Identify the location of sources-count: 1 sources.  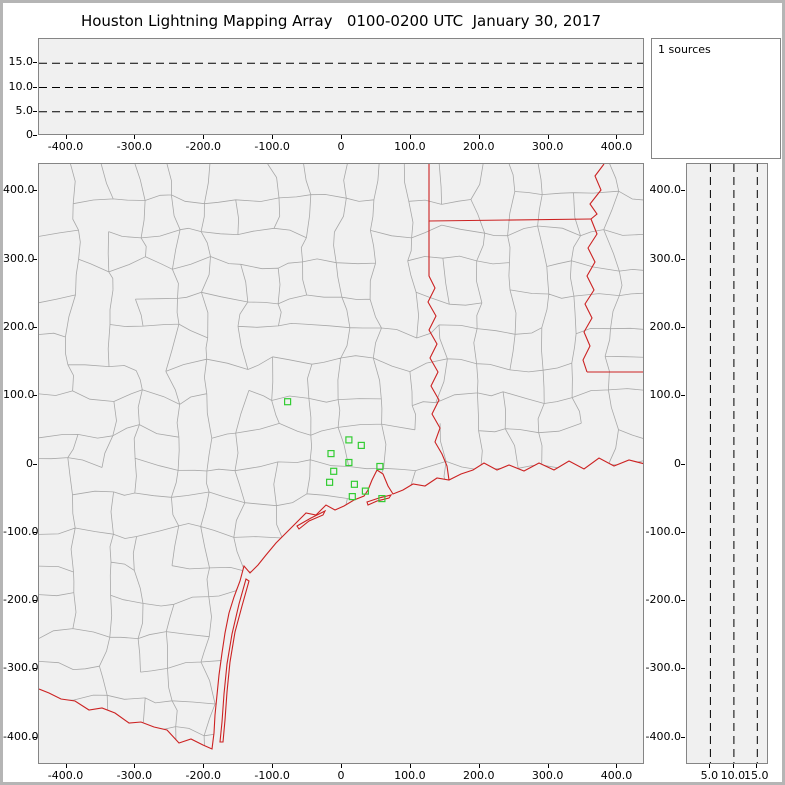
(684, 49).